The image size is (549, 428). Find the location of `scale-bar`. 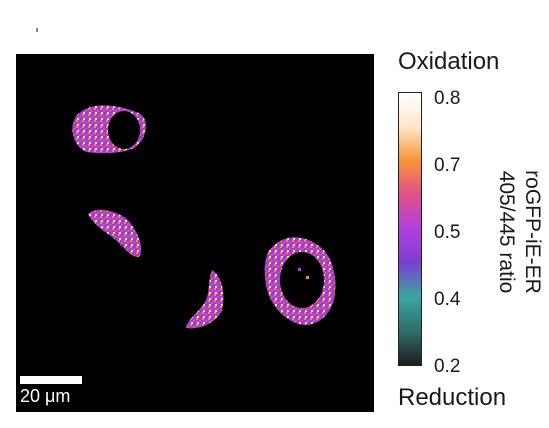

scale-bar is located at coordinates (51, 380).